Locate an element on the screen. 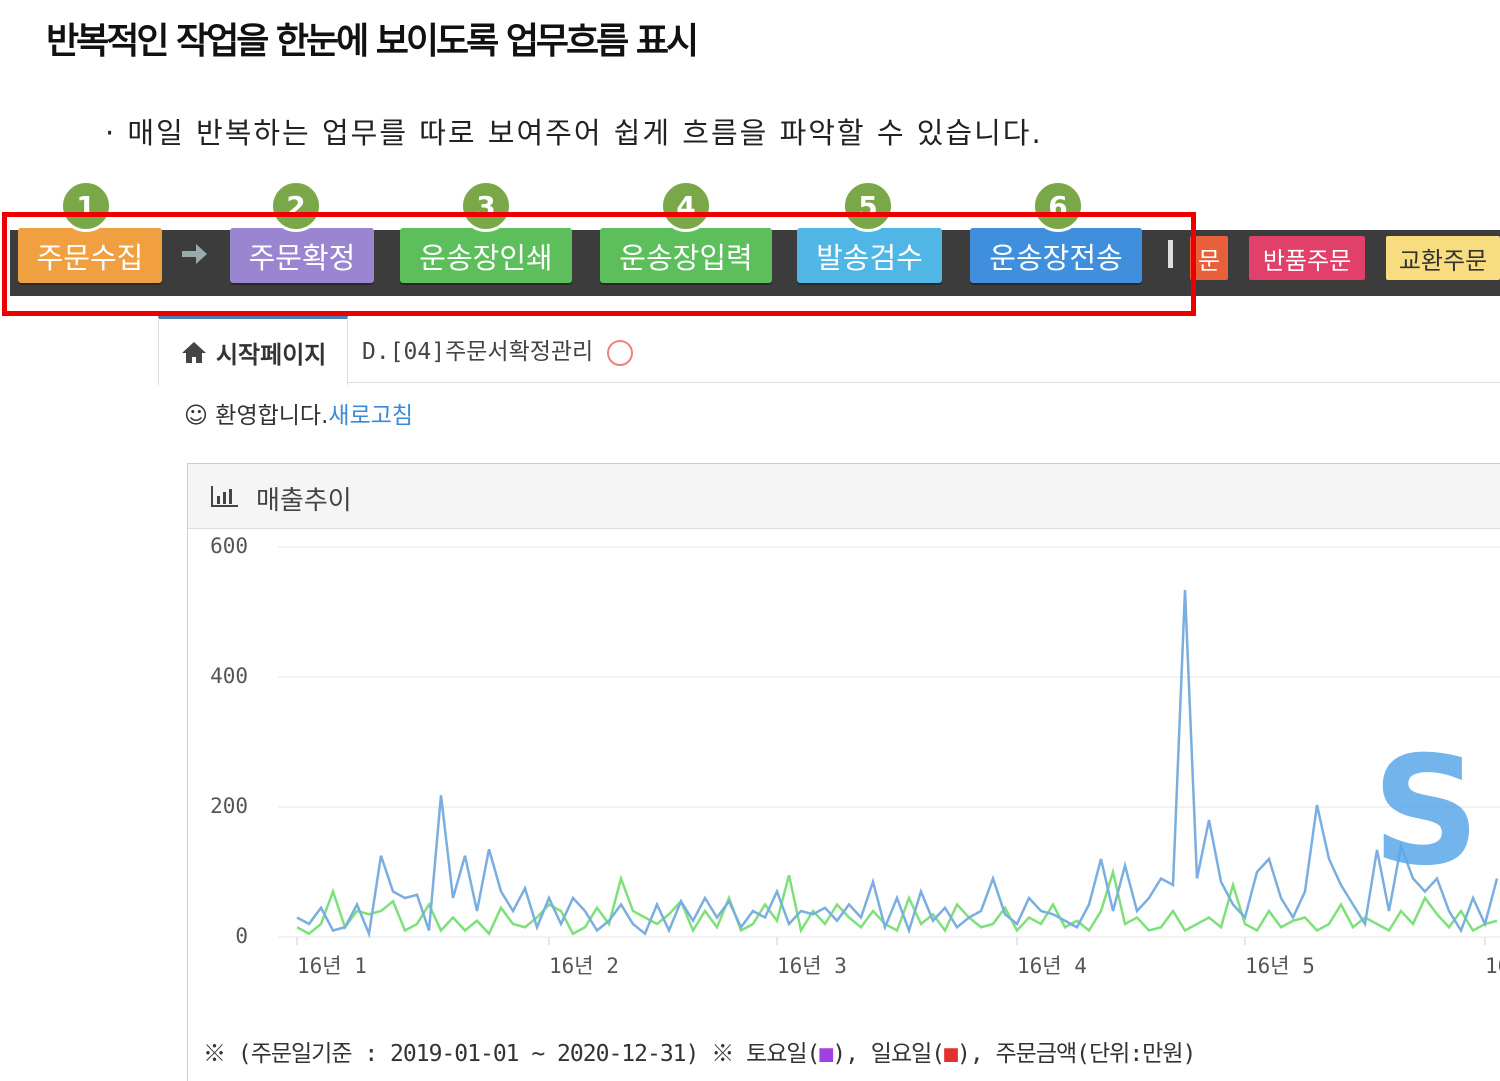 The width and height of the screenshot is (1500, 1081). x-tick-label: 16년 is located at coordinates (1492, 966).